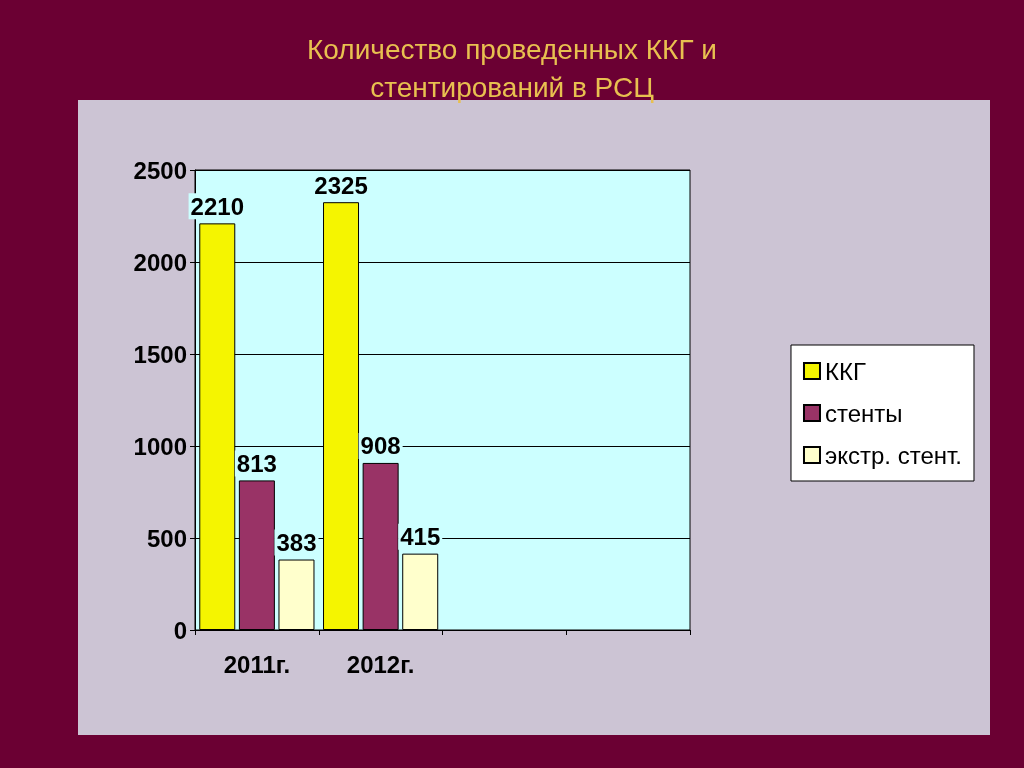  I want to click on data-label: 415, so click(420, 537).